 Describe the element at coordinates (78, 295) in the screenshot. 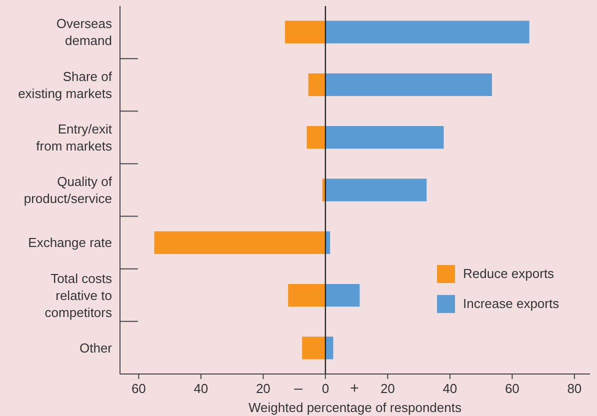

I see `y-tick-label: Total costs relative to competitors` at that location.